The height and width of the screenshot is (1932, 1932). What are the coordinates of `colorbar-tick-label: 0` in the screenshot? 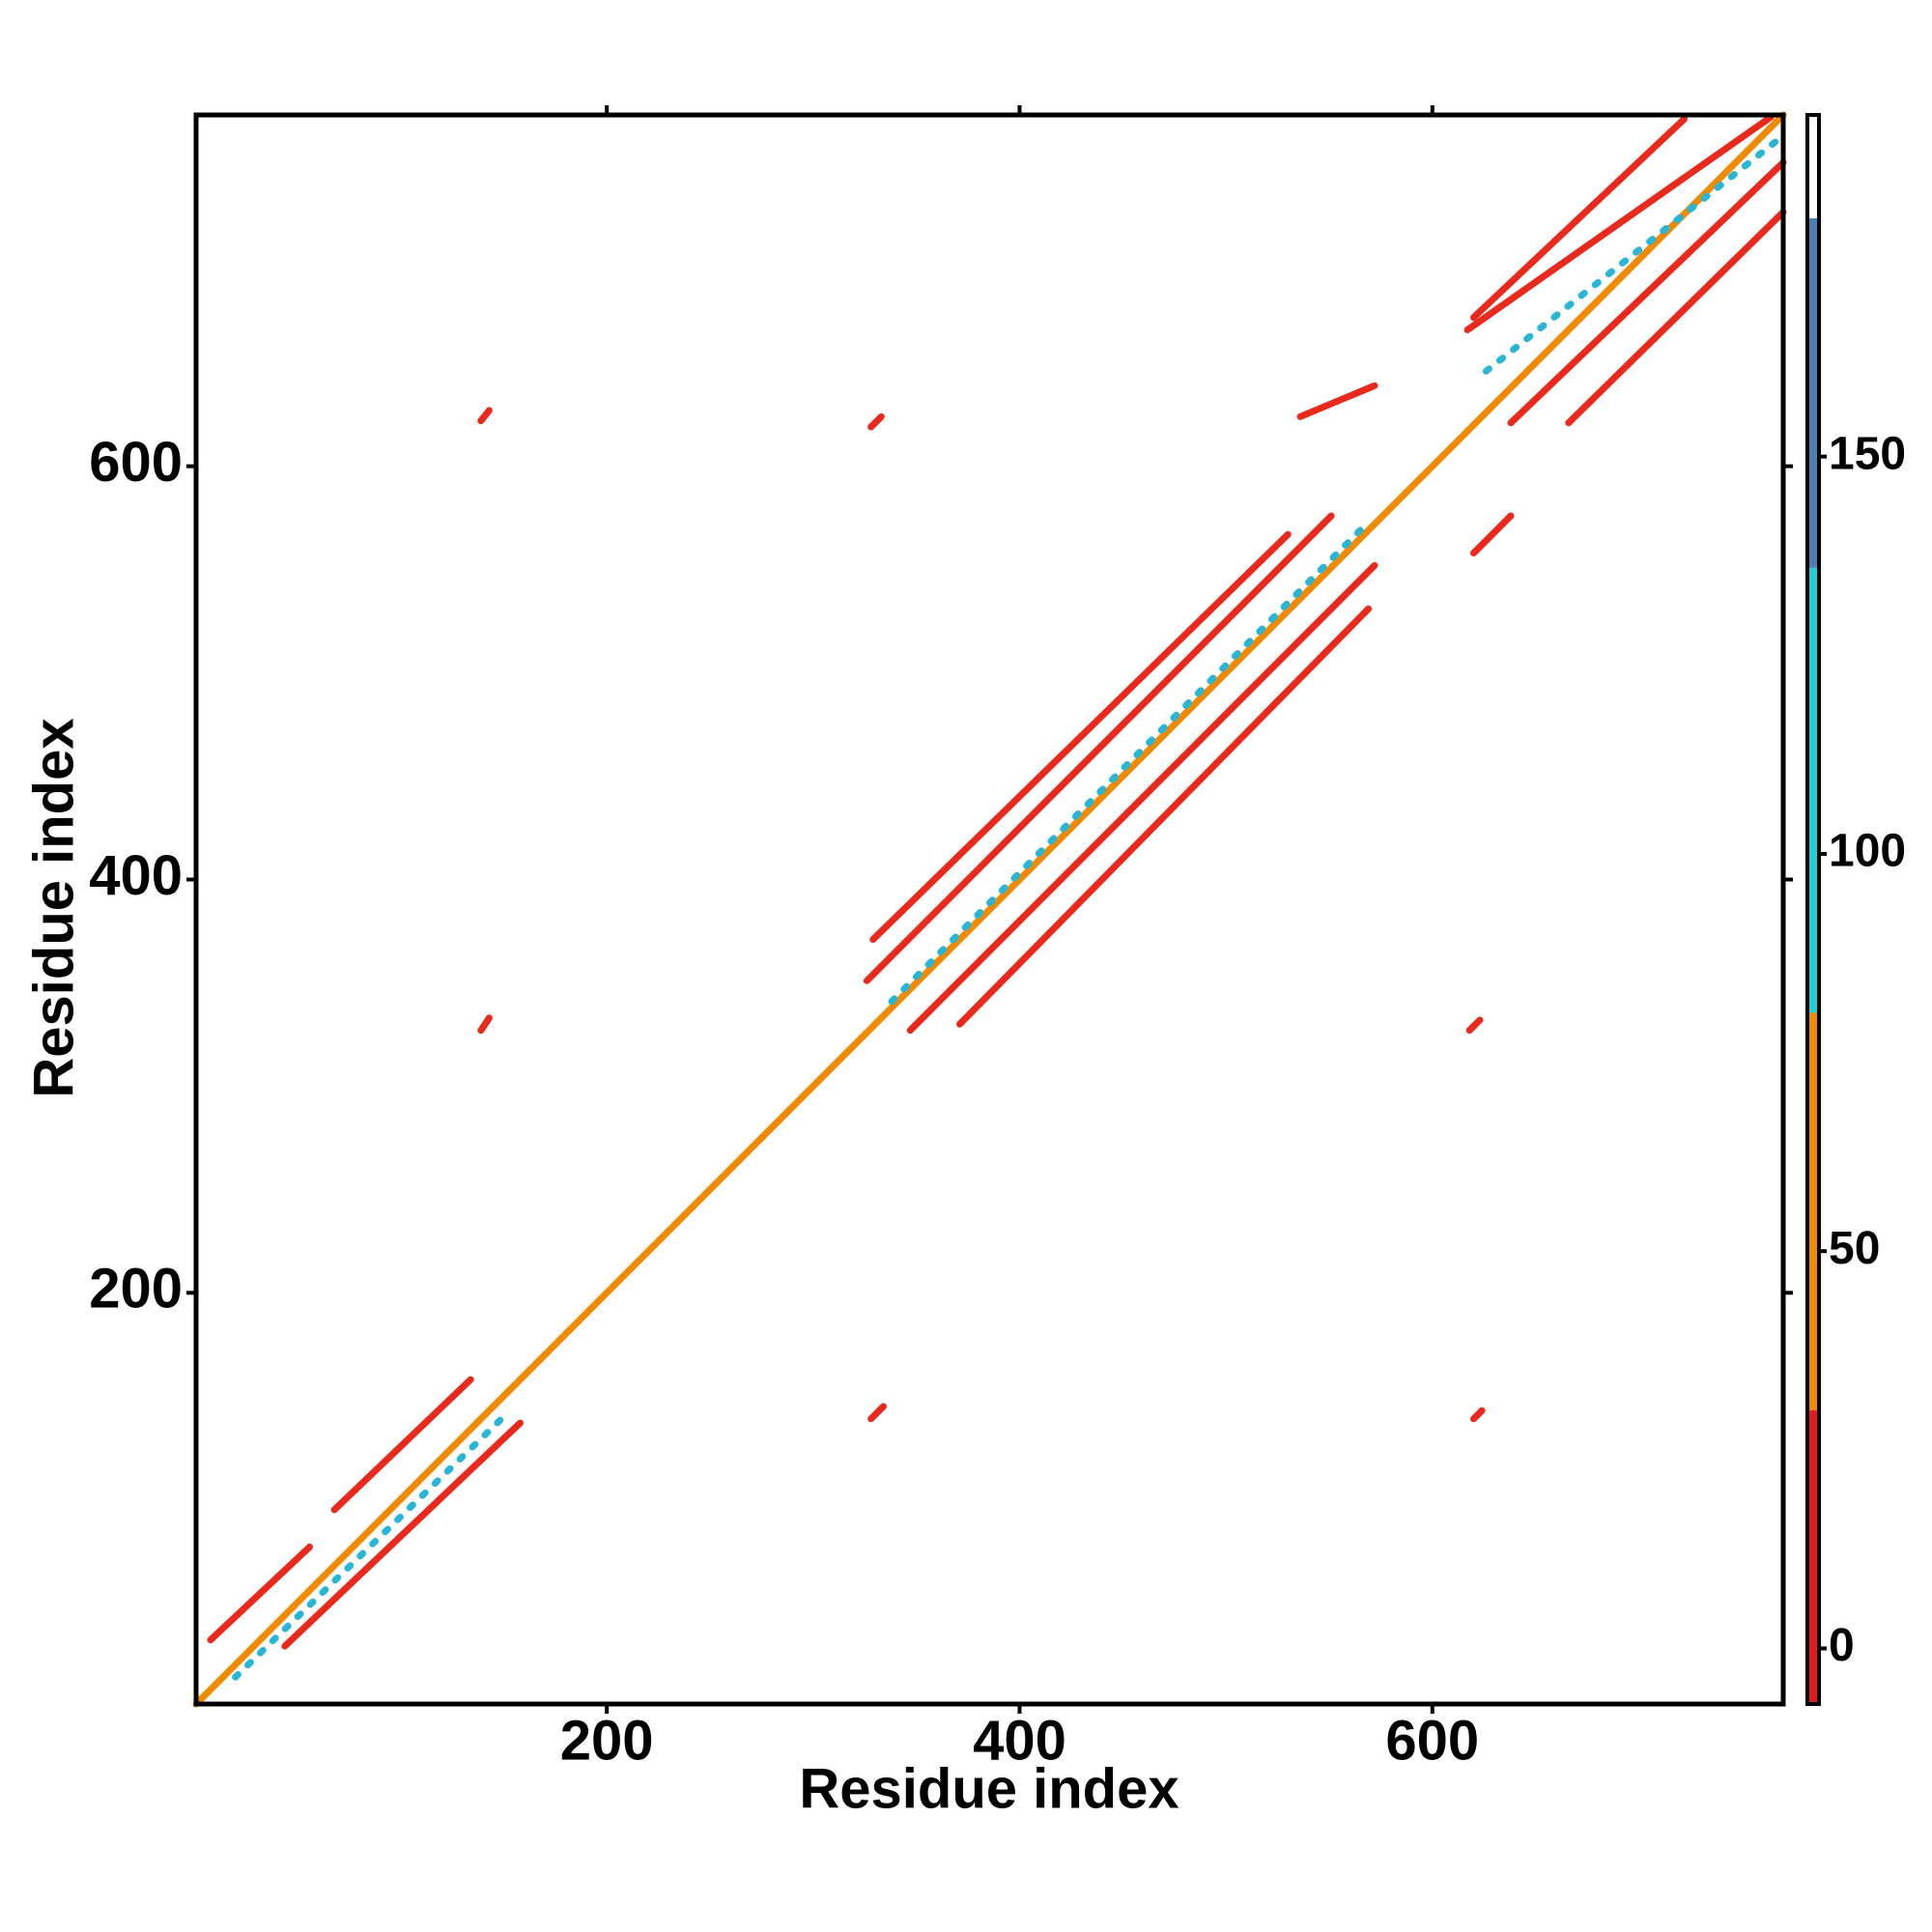 It's located at (1842, 1645).